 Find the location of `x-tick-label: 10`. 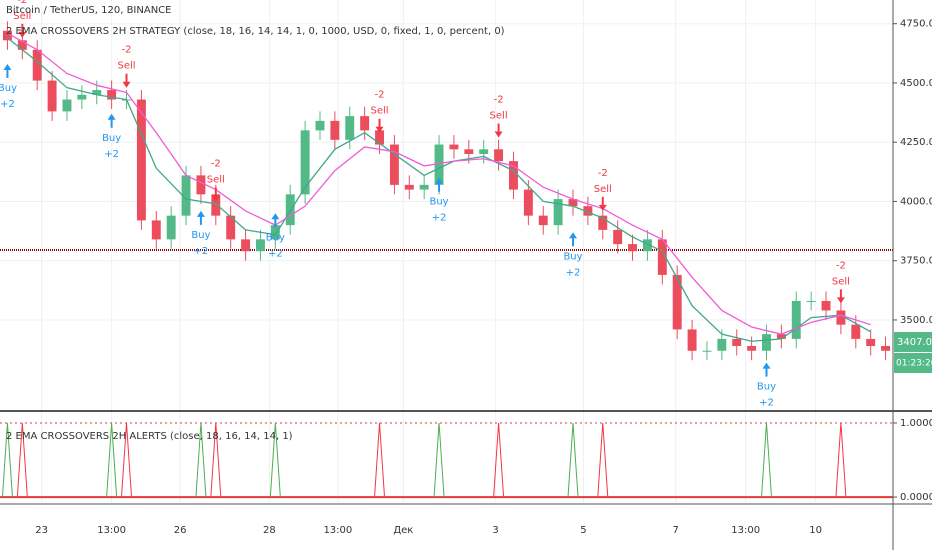

x-tick-label: 10 is located at coordinates (815, 530).